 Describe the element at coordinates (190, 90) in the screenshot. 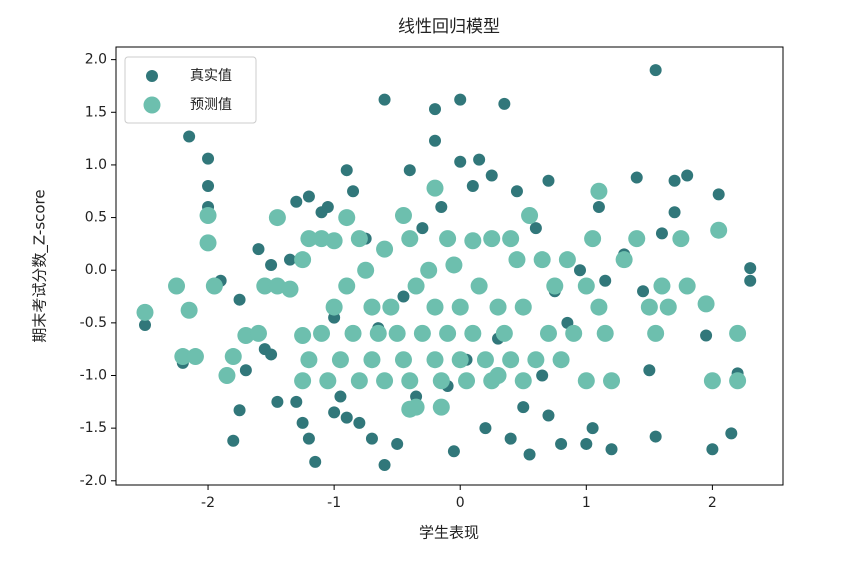

I see `legend-box` at that location.